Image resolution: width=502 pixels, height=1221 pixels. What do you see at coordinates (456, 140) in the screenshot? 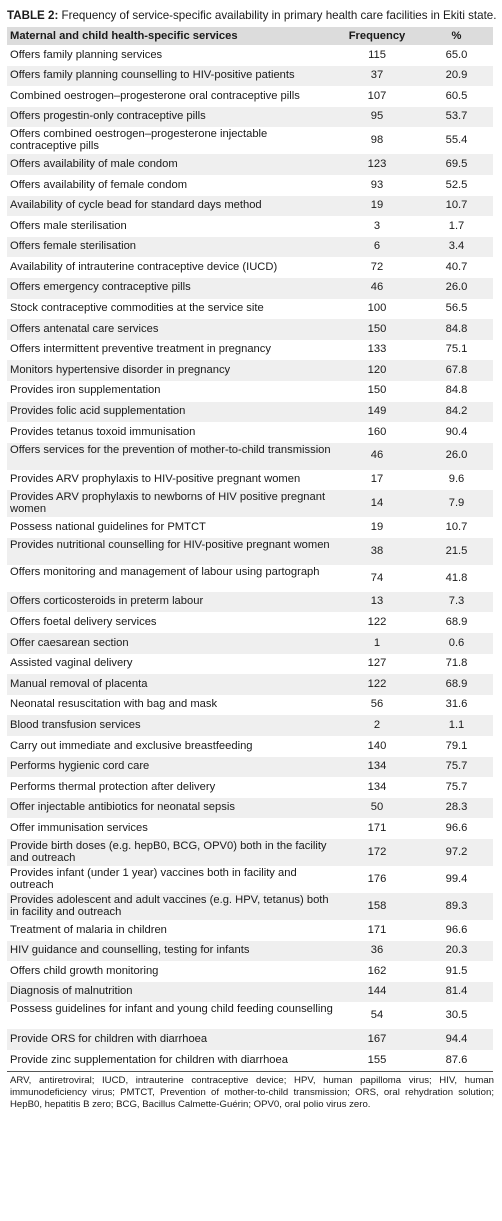
I see `percent-cell: 55.4` at bounding box center [456, 140].